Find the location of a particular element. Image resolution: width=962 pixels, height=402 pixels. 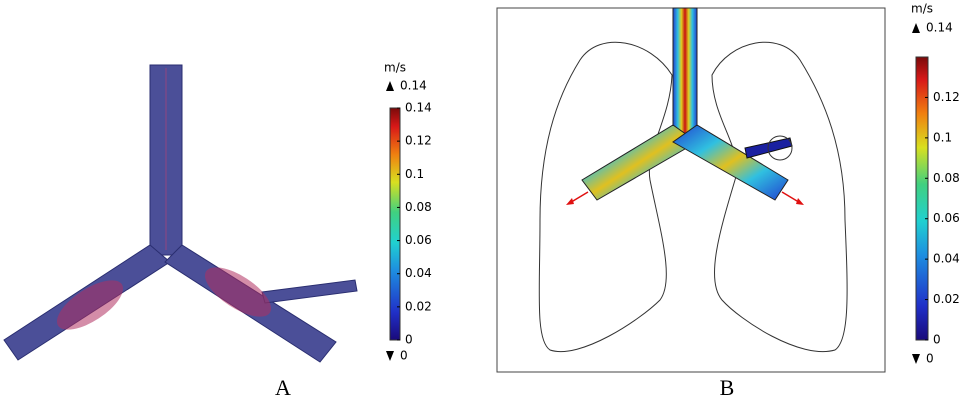

panel-label: A is located at coordinates (283, 387).